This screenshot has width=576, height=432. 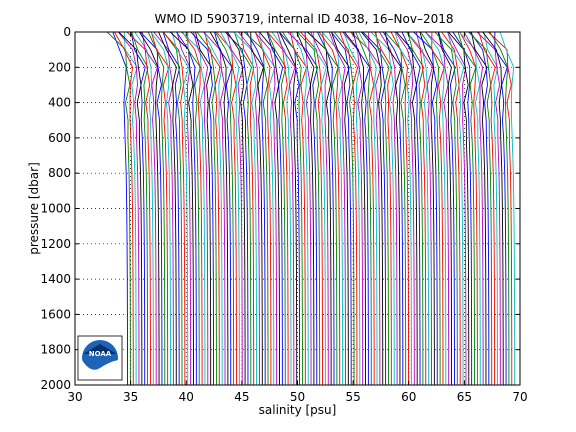 What do you see at coordinates (464, 397) in the screenshot?
I see `x-tick-label: 65` at bounding box center [464, 397].